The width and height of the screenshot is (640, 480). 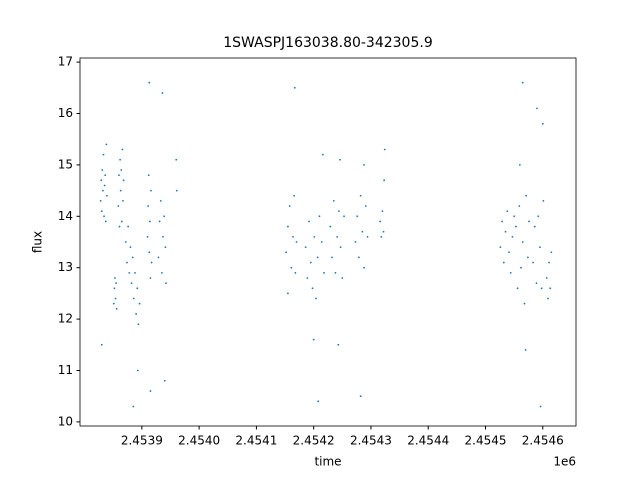 I want to click on x-tick-label: 2.4541, so click(x=256, y=441).